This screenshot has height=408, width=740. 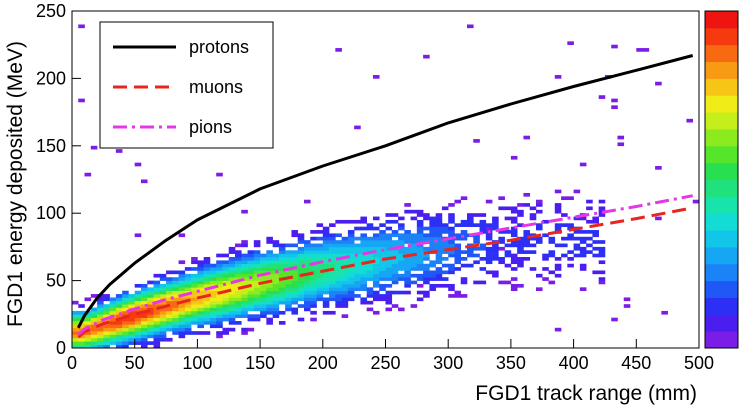 I want to click on colorbar-segment, so click(x=721, y=340).